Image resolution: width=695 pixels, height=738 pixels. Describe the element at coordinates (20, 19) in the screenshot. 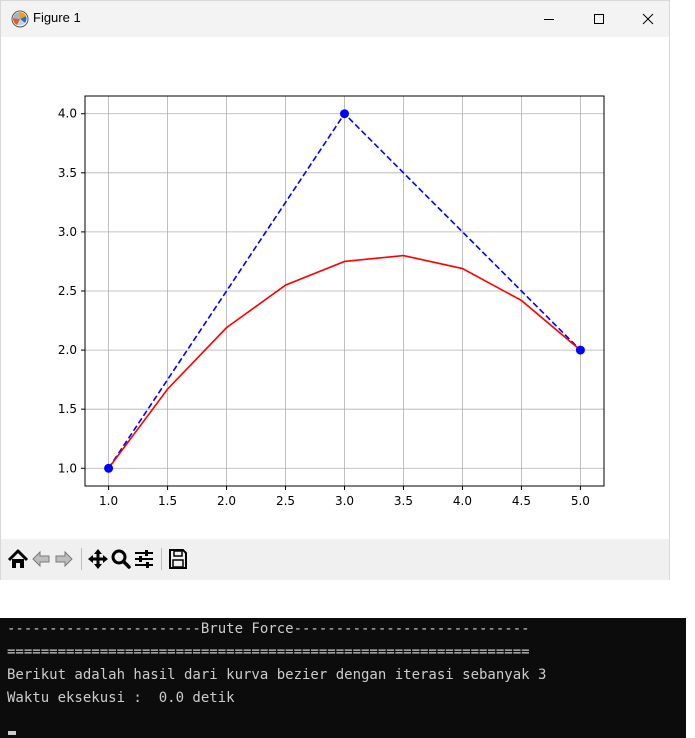

I see `matplotlib-logo-icon` at that location.